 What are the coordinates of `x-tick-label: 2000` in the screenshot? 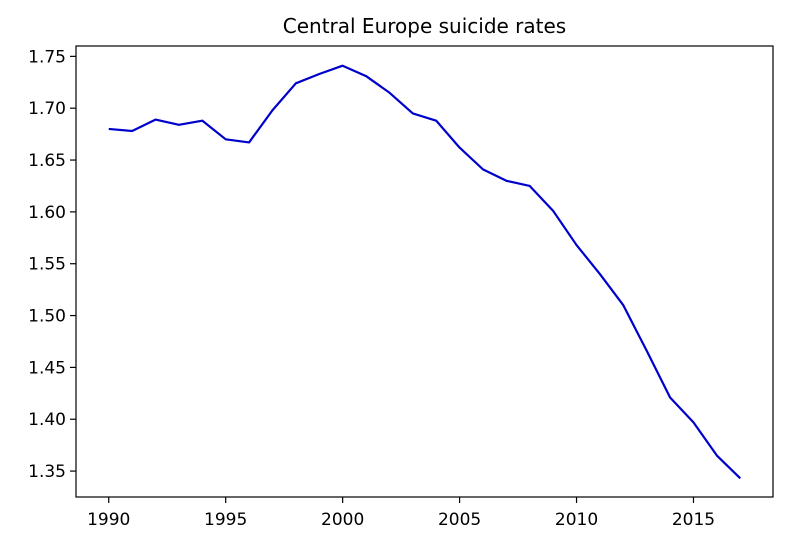 It's located at (342, 520).